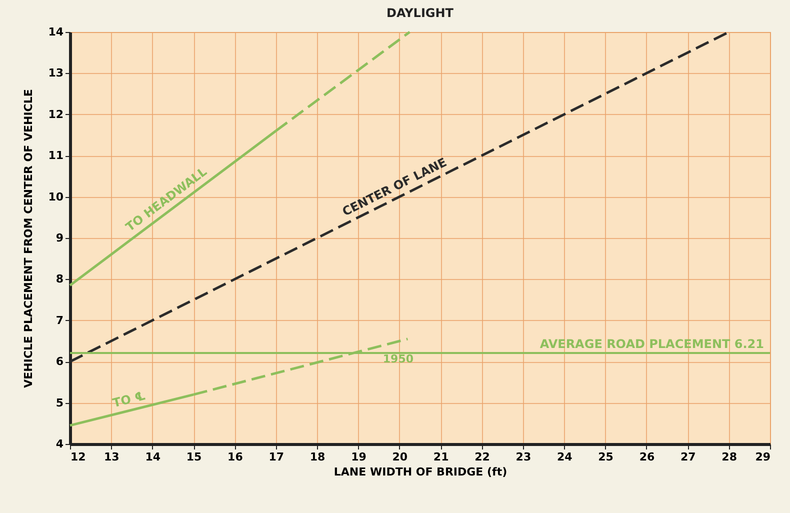  What do you see at coordinates (276, 457) in the screenshot?
I see `x-tick-label: 17` at bounding box center [276, 457].